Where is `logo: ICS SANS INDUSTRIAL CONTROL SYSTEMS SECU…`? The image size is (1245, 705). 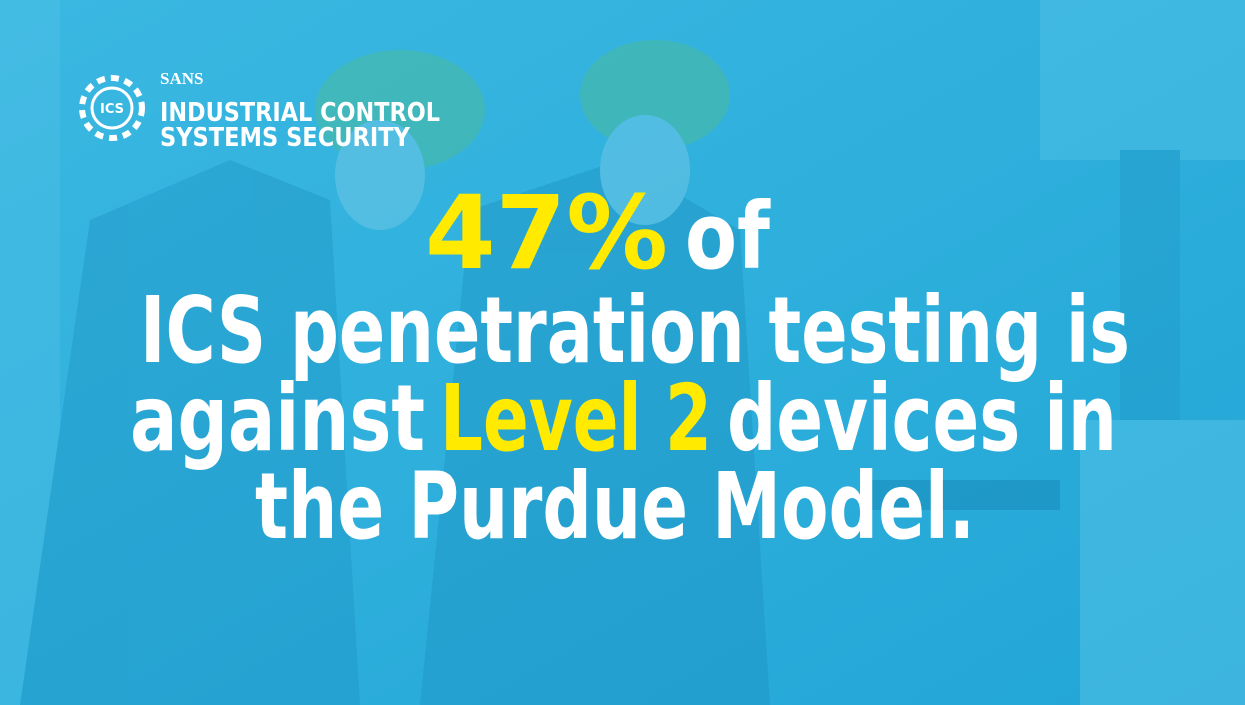 logo: ICS SANS INDUSTRIAL CONTROL SYSTEMS SECU… is located at coordinates (259, 111).